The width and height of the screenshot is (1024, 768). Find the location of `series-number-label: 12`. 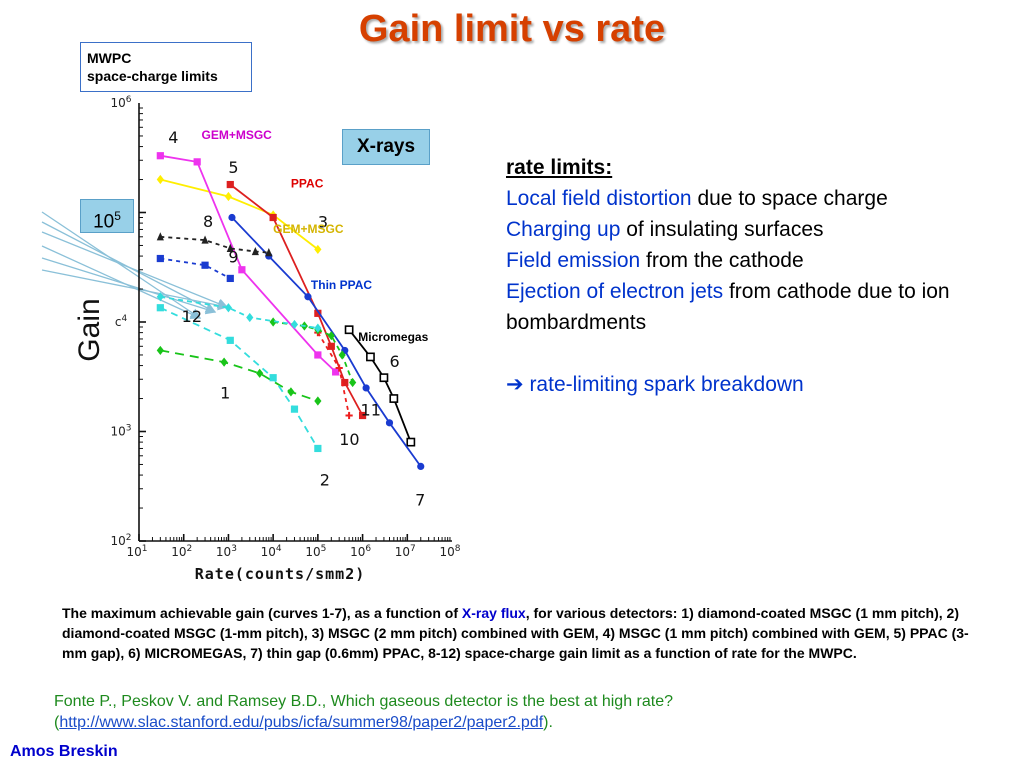

series-number-label: 12 is located at coordinates (192, 316).